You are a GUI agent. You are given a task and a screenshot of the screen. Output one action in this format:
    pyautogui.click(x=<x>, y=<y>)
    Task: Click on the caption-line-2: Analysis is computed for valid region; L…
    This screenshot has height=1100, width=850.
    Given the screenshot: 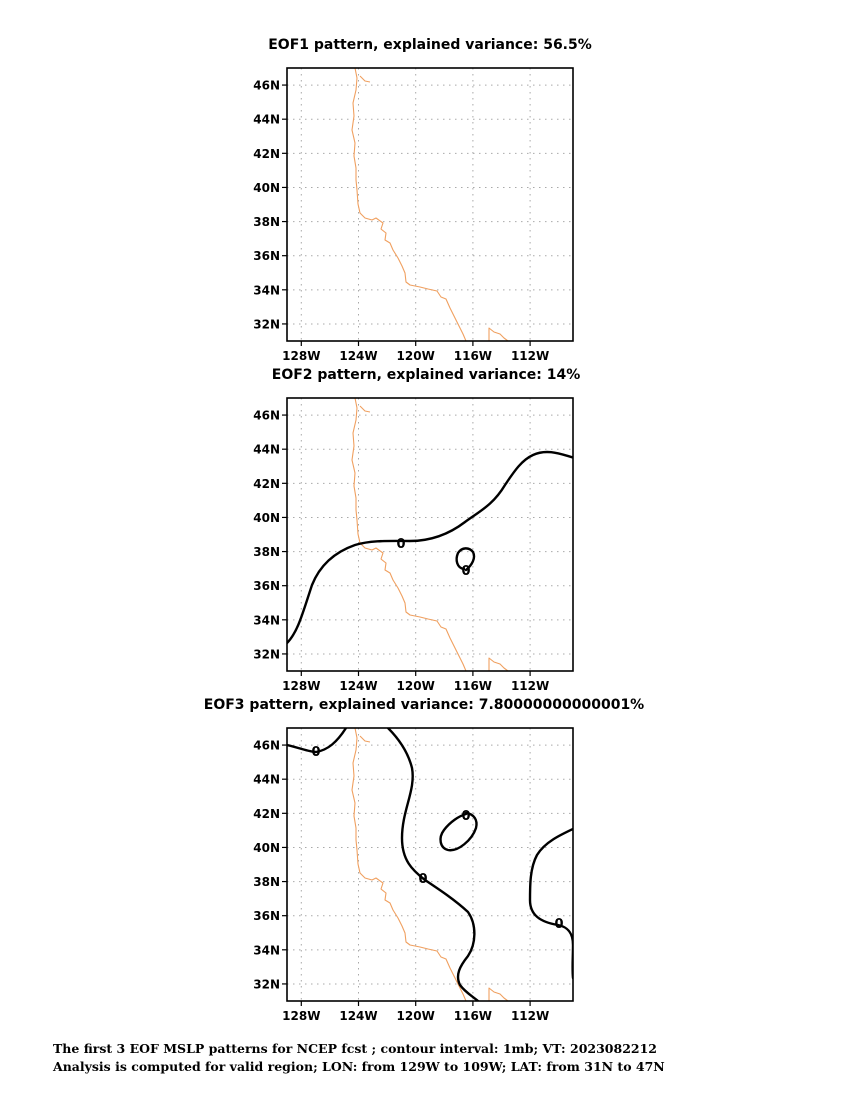 What is the action you would take?
    pyautogui.click(x=359, y=1066)
    